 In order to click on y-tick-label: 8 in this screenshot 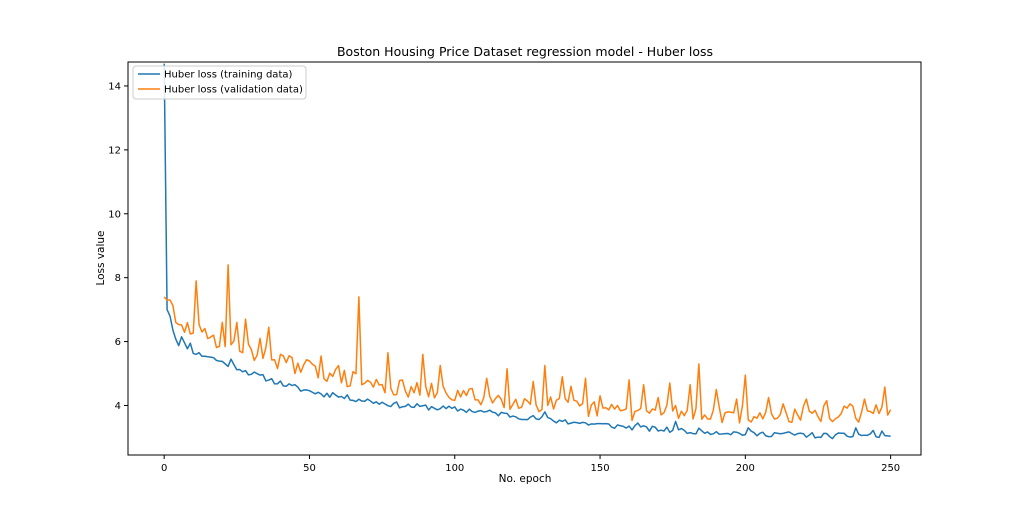, I will do `click(118, 278)`.